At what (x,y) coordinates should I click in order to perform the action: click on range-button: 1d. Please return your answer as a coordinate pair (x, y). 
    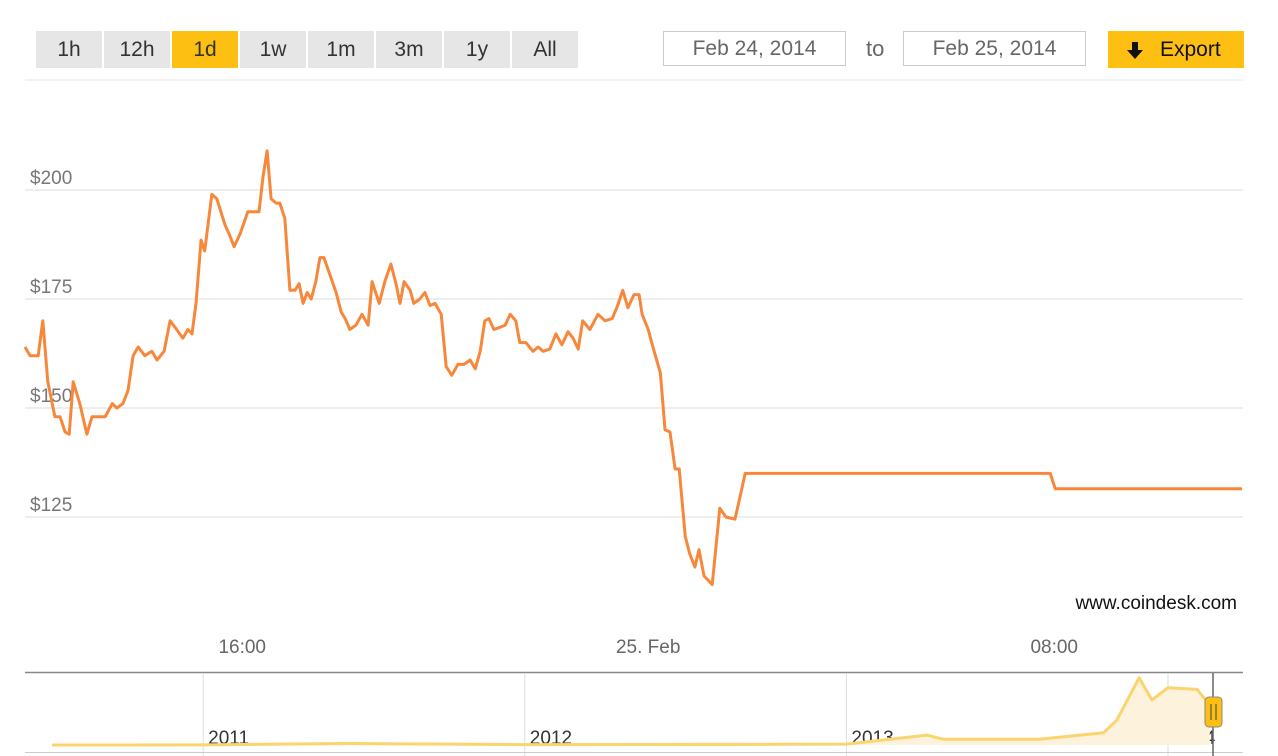
    Looking at the image, I should click on (205, 49).